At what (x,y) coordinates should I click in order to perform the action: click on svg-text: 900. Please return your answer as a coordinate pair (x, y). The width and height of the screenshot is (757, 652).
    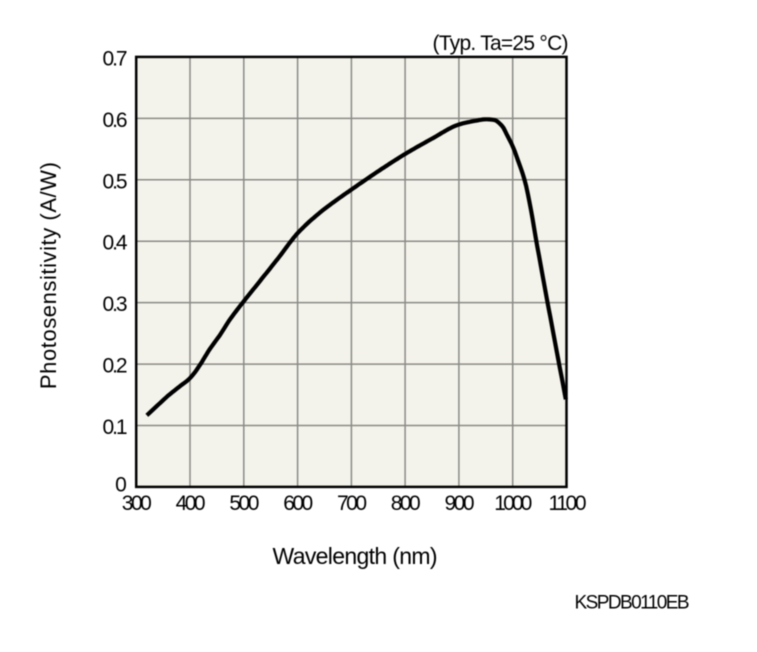
    Looking at the image, I should click on (460, 503).